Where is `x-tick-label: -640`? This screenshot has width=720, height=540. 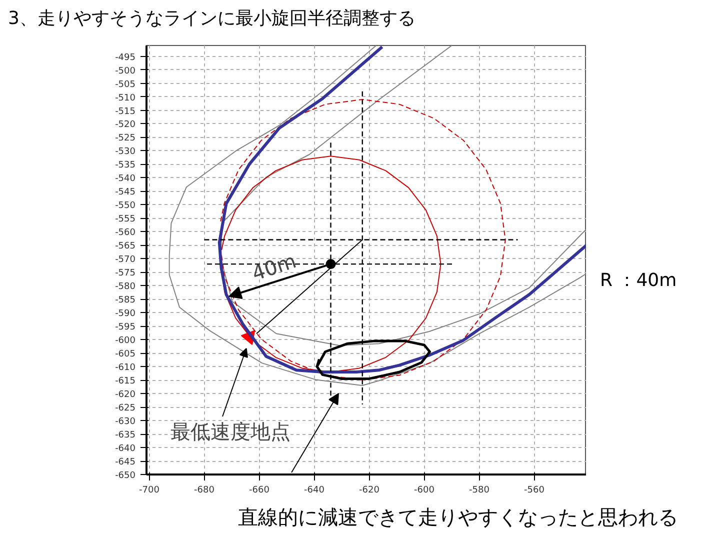 x-tick-label: -640 is located at coordinates (314, 491).